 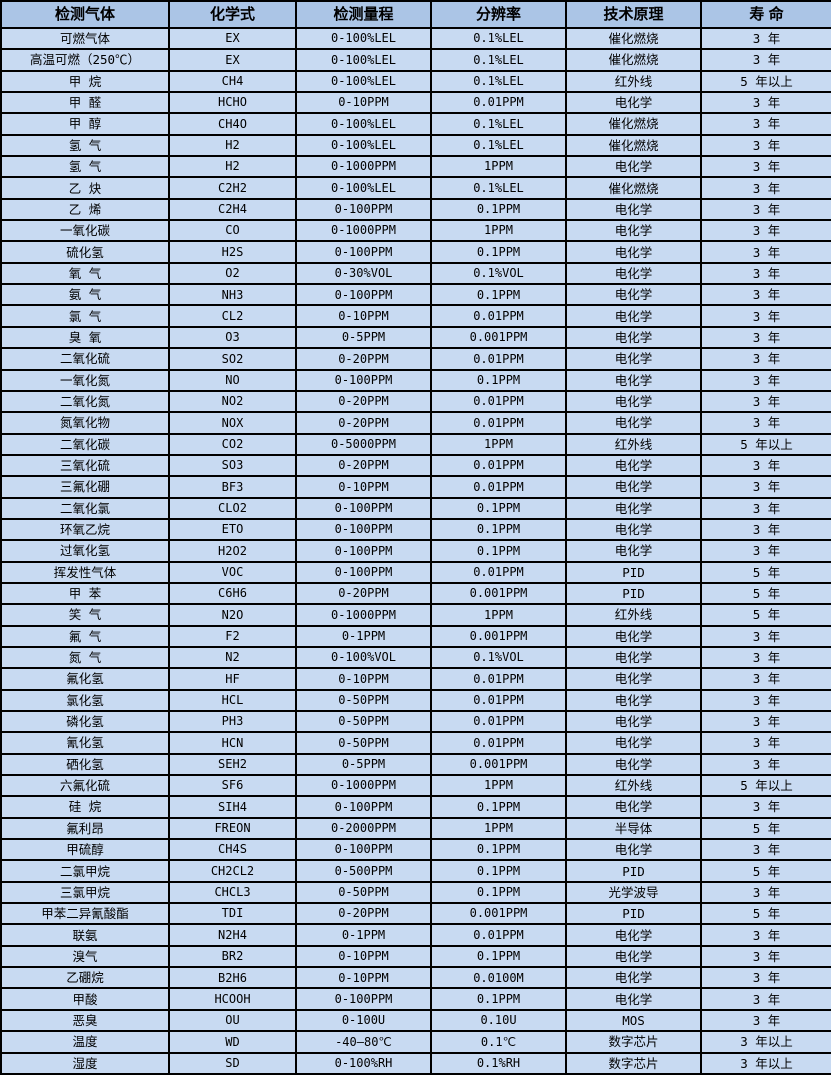 What do you see at coordinates (415, 231) in the screenshot?
I see `table-row: 一氧化碳 CO 0-1000PPM 1PPM 电化学 3 年` at bounding box center [415, 231].